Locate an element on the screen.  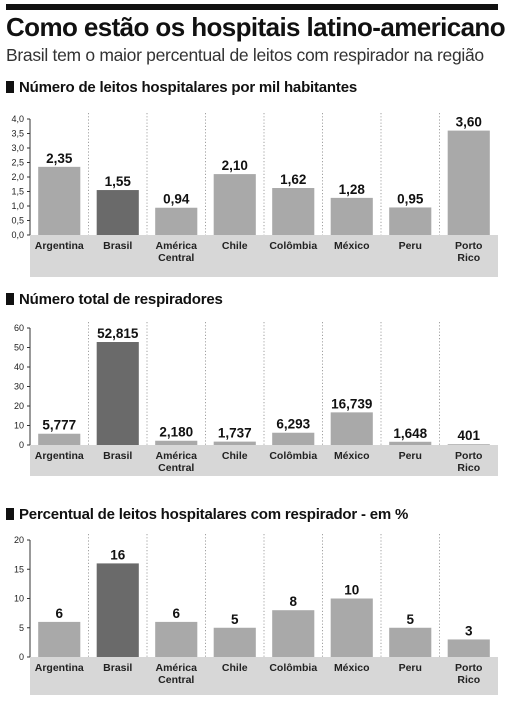
y-tick-label: 4,0 is located at coordinates (17, 119).